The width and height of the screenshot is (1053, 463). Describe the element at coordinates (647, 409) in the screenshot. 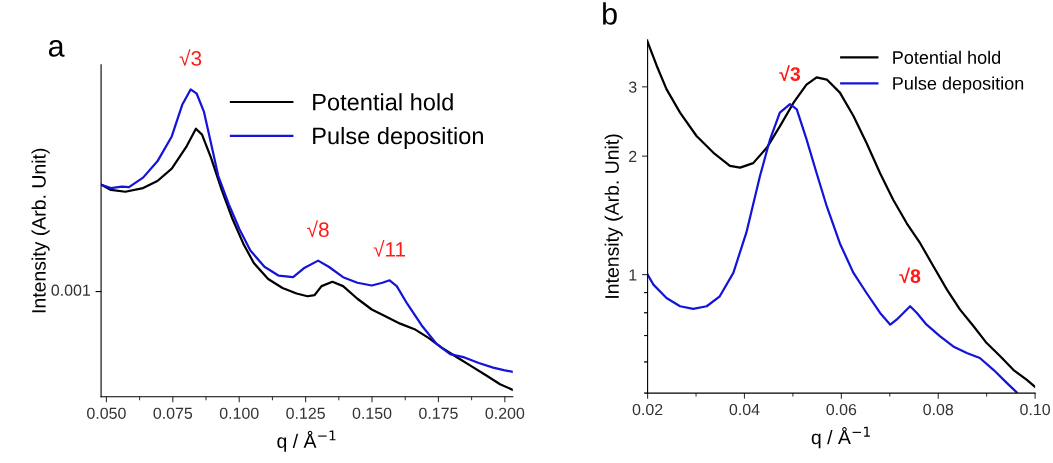

I see `x-tick-label: 0.02` at that location.